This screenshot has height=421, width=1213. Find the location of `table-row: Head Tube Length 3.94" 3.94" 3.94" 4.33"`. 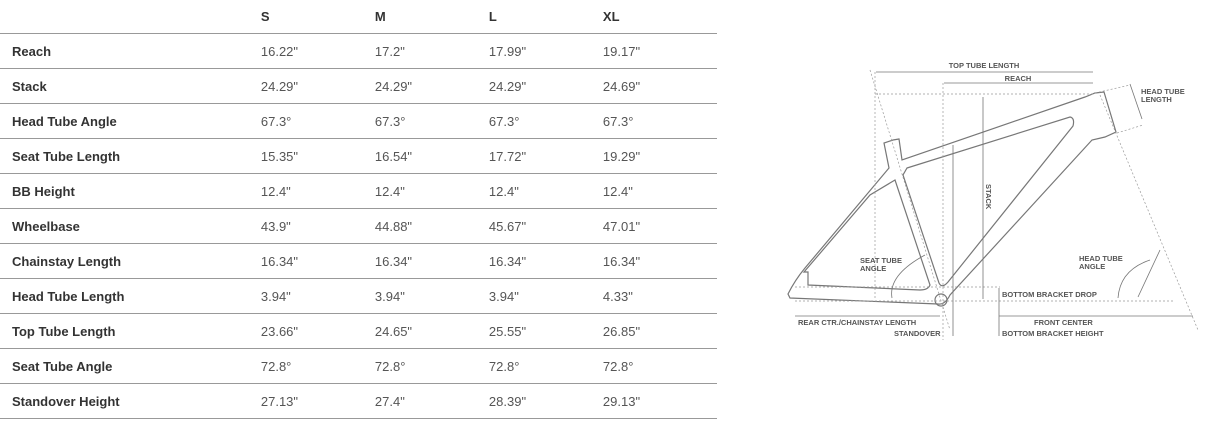

table-row: Head Tube Length 3.94" 3.94" 3.94" 4.33" is located at coordinates (358, 296).